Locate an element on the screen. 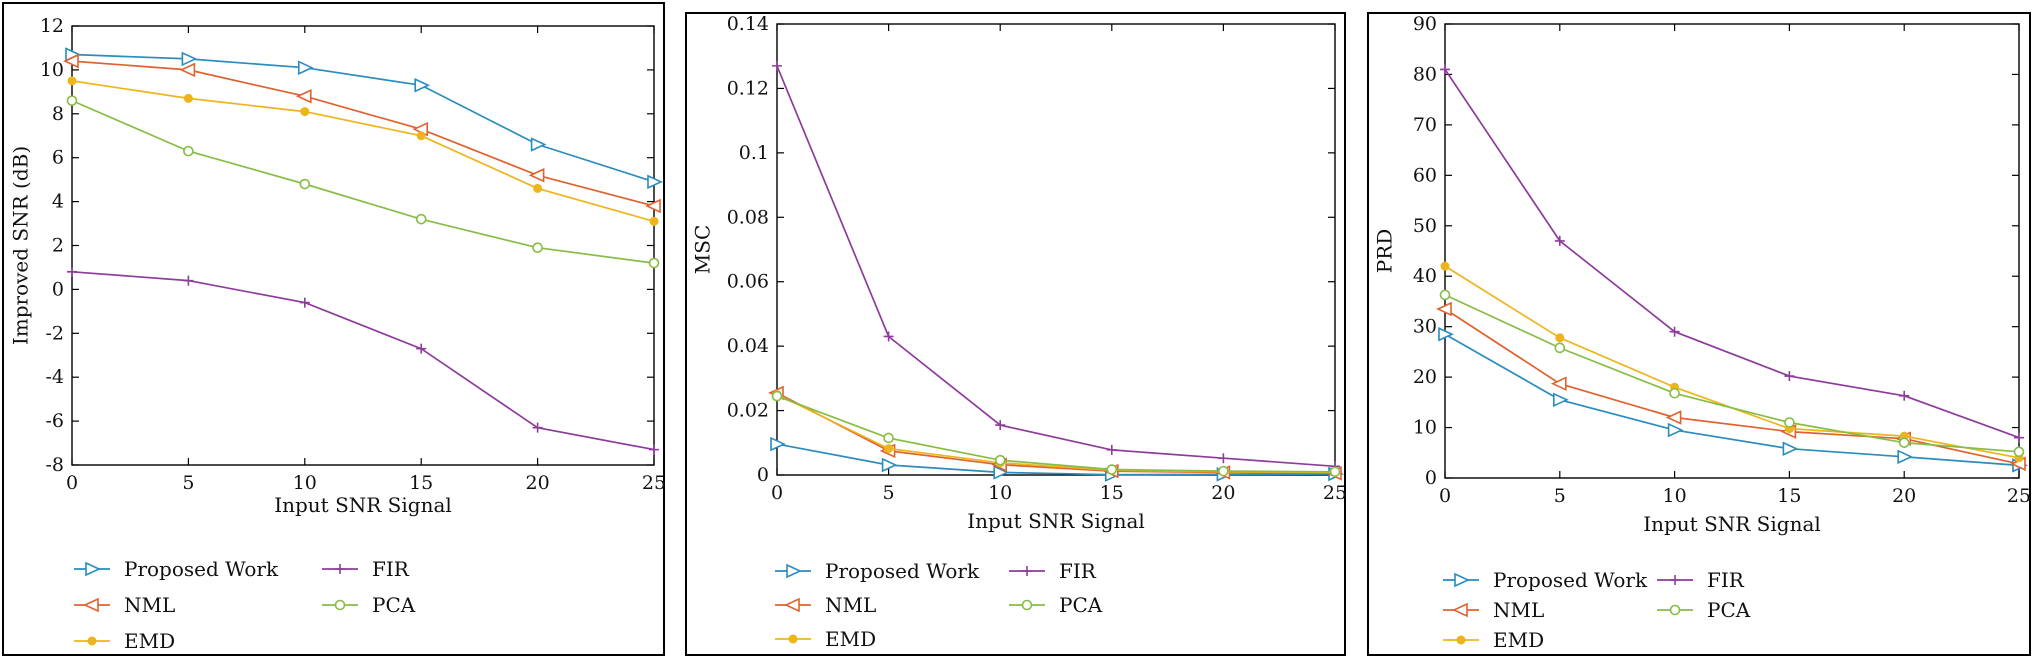 This screenshot has height=670, width=2036. y-tick-label: 90 is located at coordinates (1425, 24).